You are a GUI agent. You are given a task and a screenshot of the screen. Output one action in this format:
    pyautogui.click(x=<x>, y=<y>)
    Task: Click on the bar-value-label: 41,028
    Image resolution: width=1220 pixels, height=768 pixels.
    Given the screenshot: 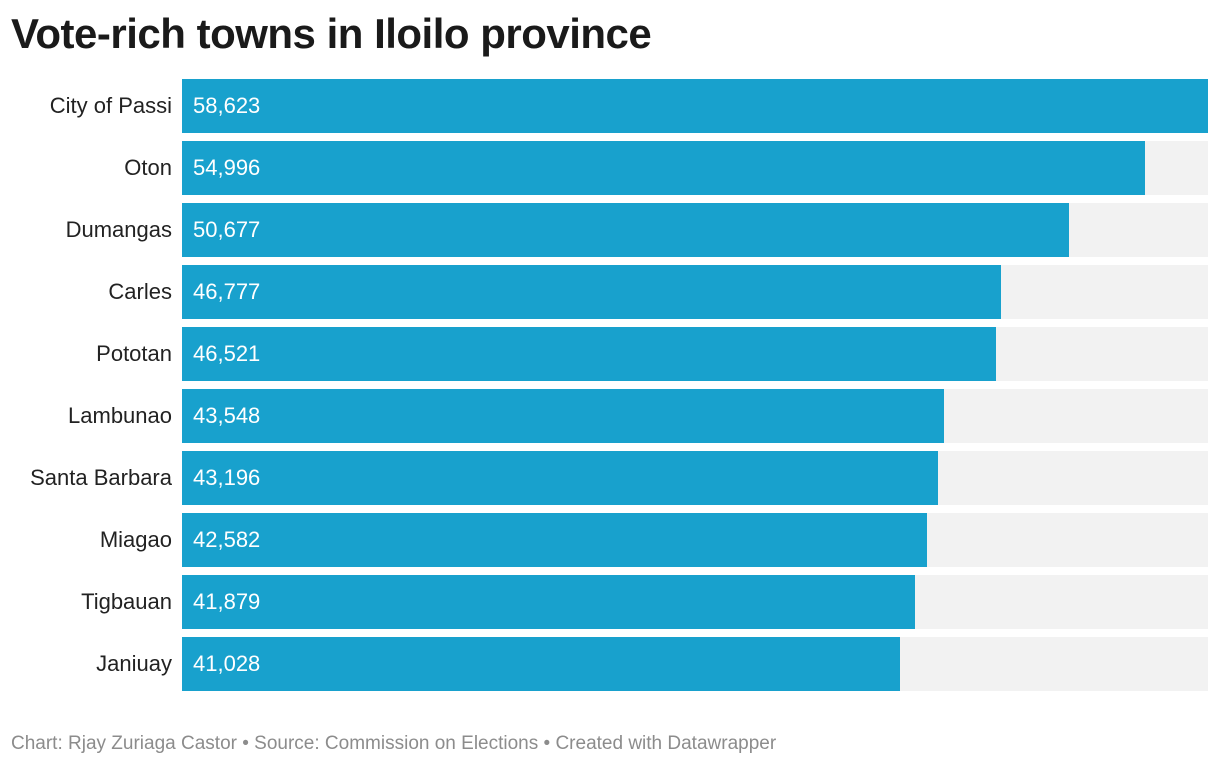 What is the action you would take?
    pyautogui.click(x=227, y=663)
    